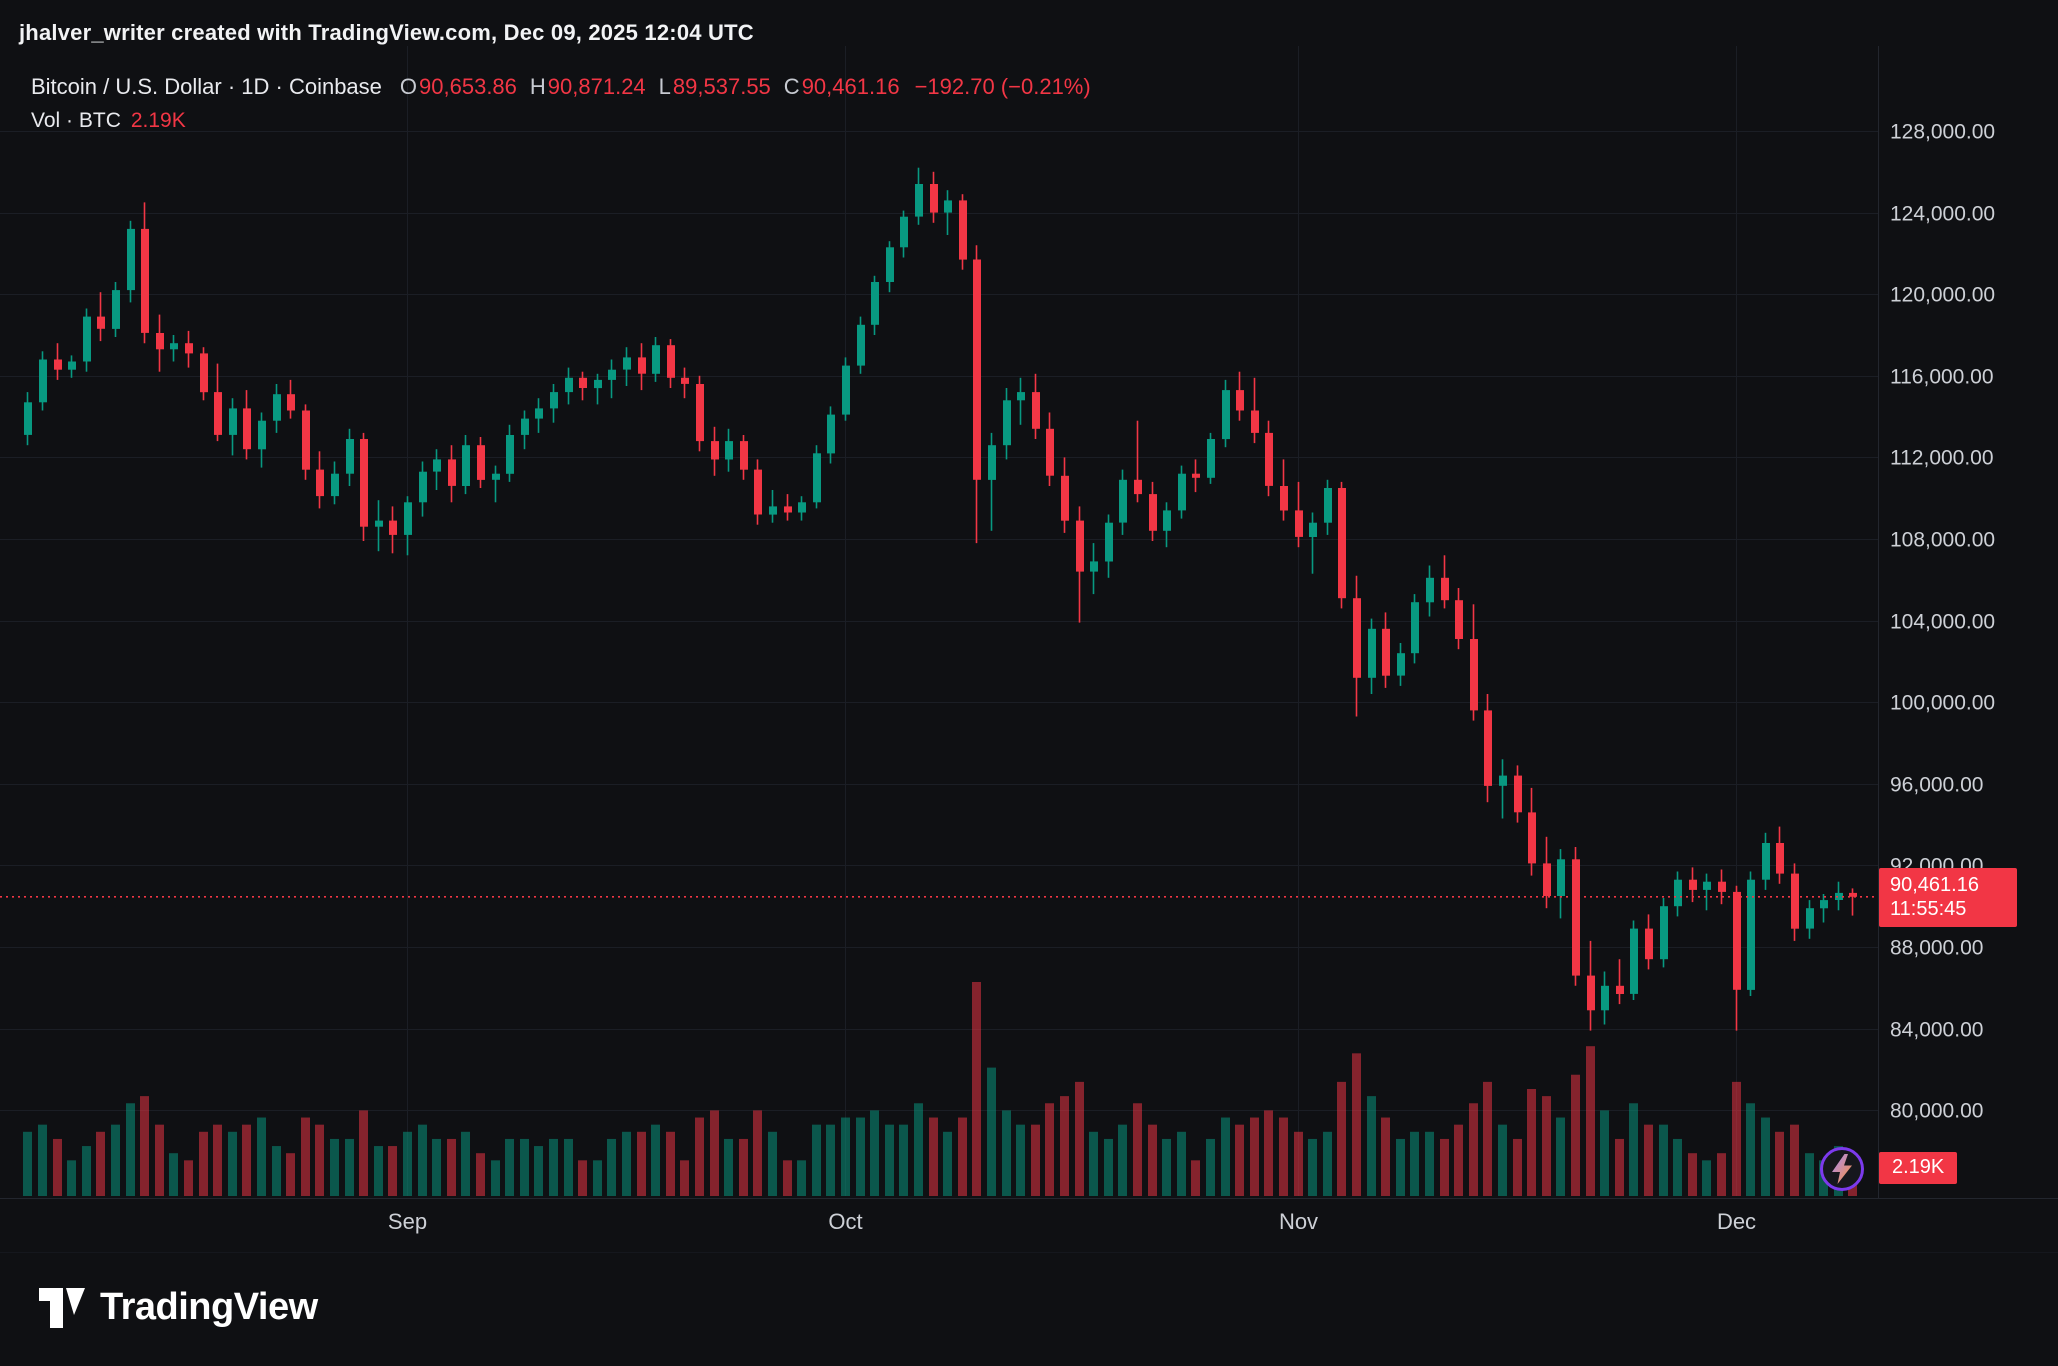  Describe the element at coordinates (1942, 703) in the screenshot. I see `price-axis-label: 100,000.00` at that location.